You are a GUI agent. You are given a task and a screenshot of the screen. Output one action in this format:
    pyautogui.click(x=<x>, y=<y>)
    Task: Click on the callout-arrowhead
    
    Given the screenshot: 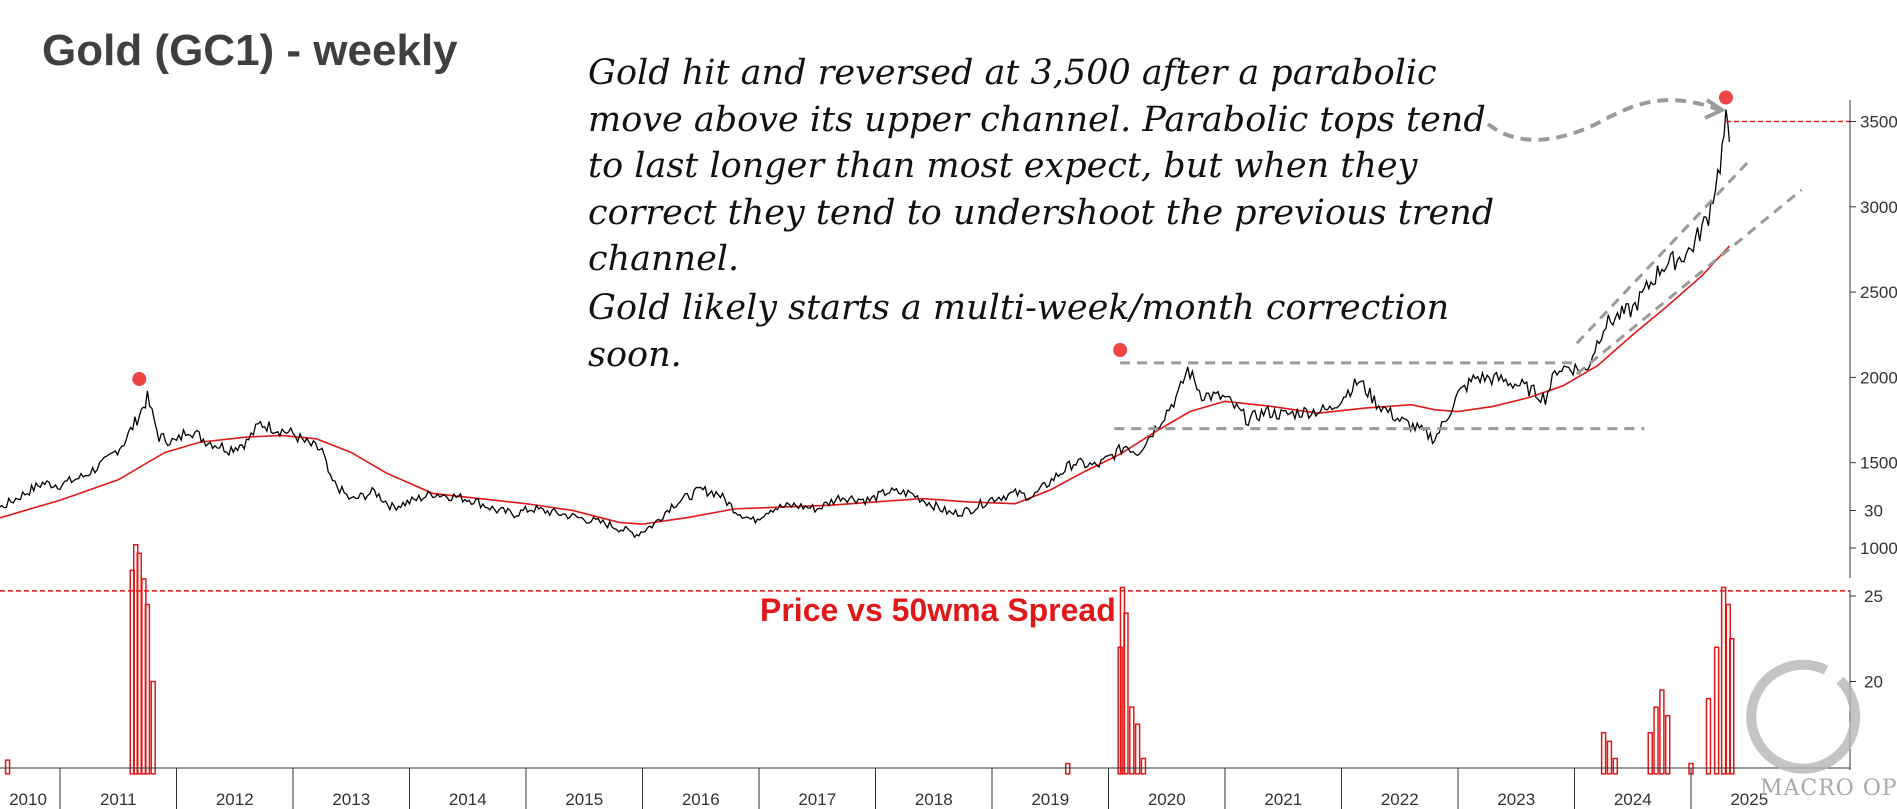 What is the action you would take?
    pyautogui.click(x=1715, y=109)
    